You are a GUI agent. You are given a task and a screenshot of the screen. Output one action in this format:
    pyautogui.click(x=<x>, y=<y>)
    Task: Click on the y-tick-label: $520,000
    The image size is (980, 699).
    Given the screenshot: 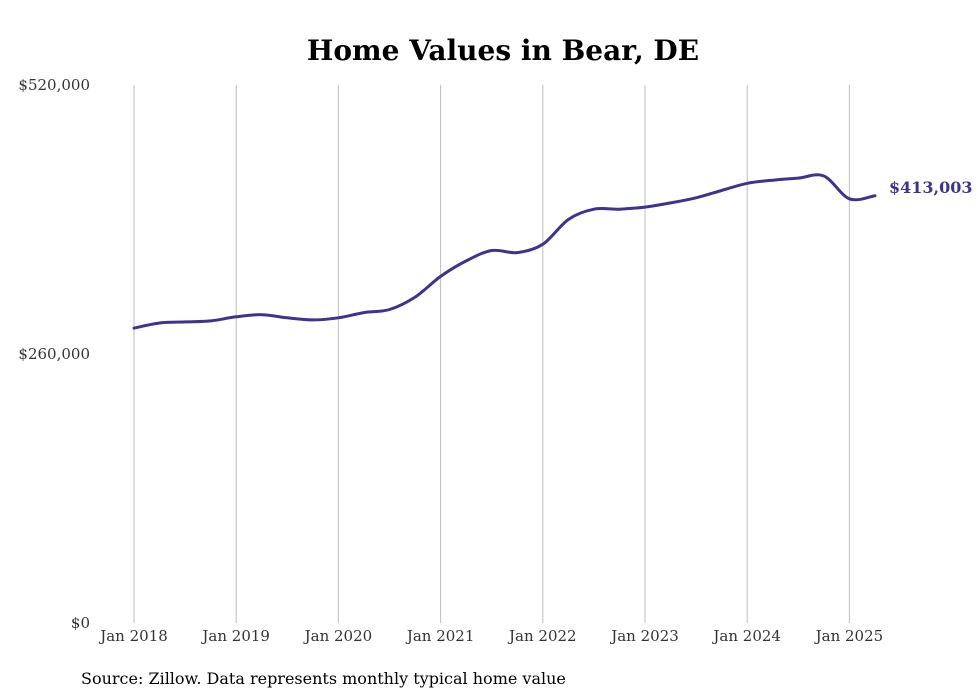 What is the action you would take?
    pyautogui.click(x=54, y=85)
    